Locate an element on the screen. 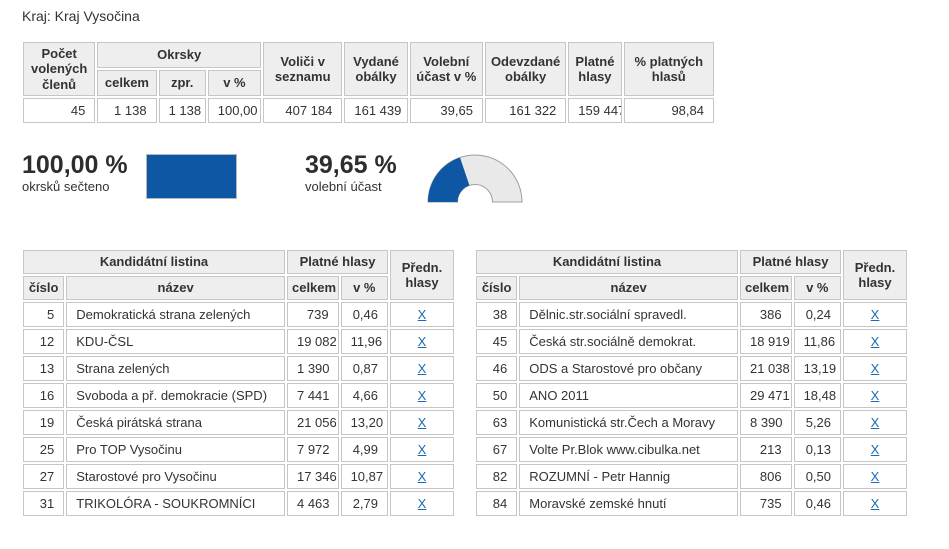  turnout-gauge is located at coordinates (475, 178).